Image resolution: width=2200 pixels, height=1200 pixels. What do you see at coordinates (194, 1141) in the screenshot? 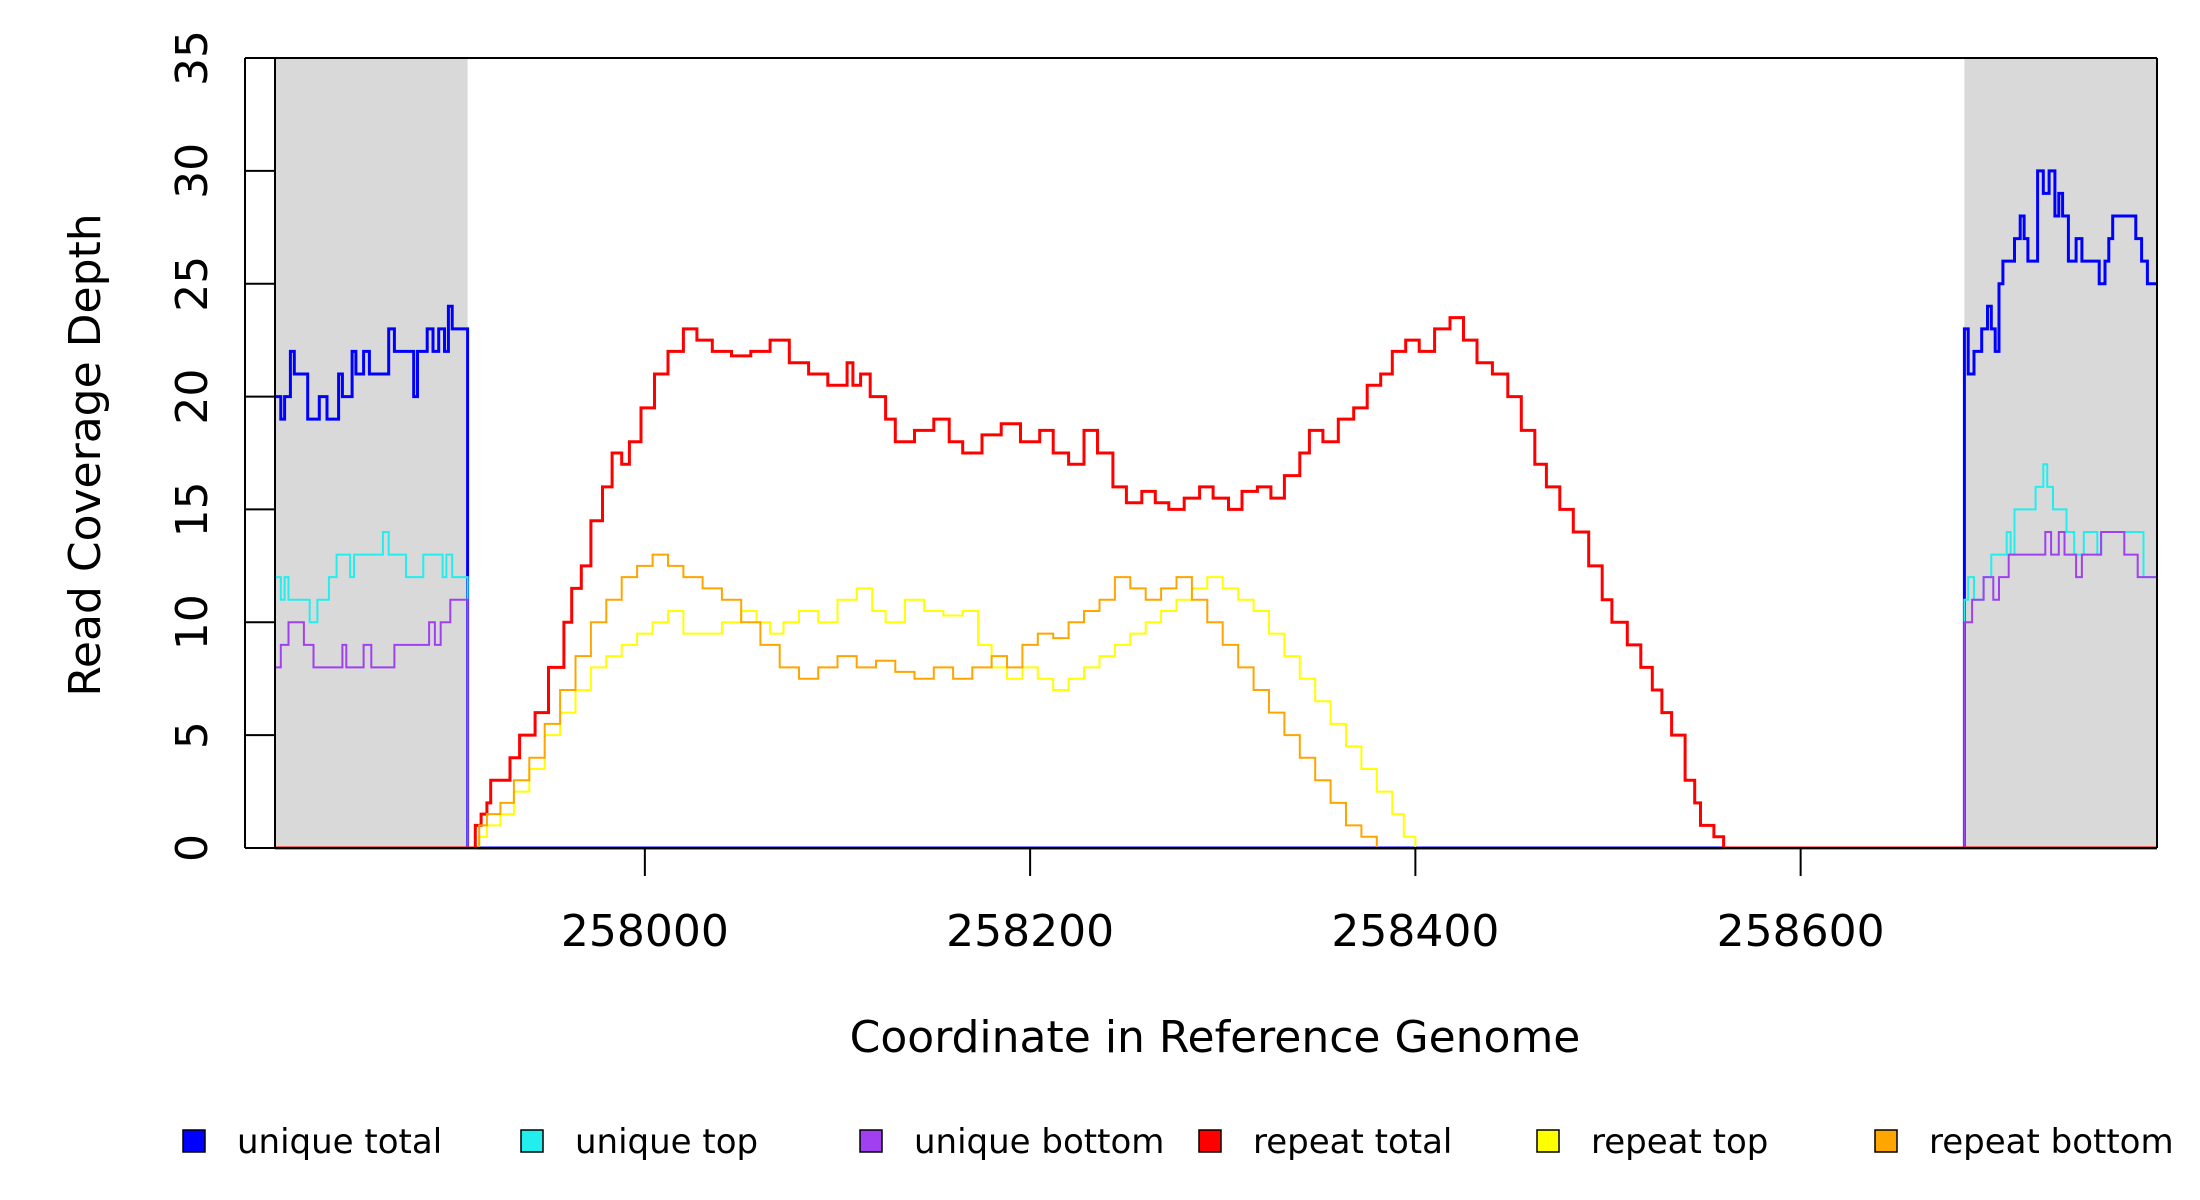
I see `legend-swatch-unique-total` at bounding box center [194, 1141].